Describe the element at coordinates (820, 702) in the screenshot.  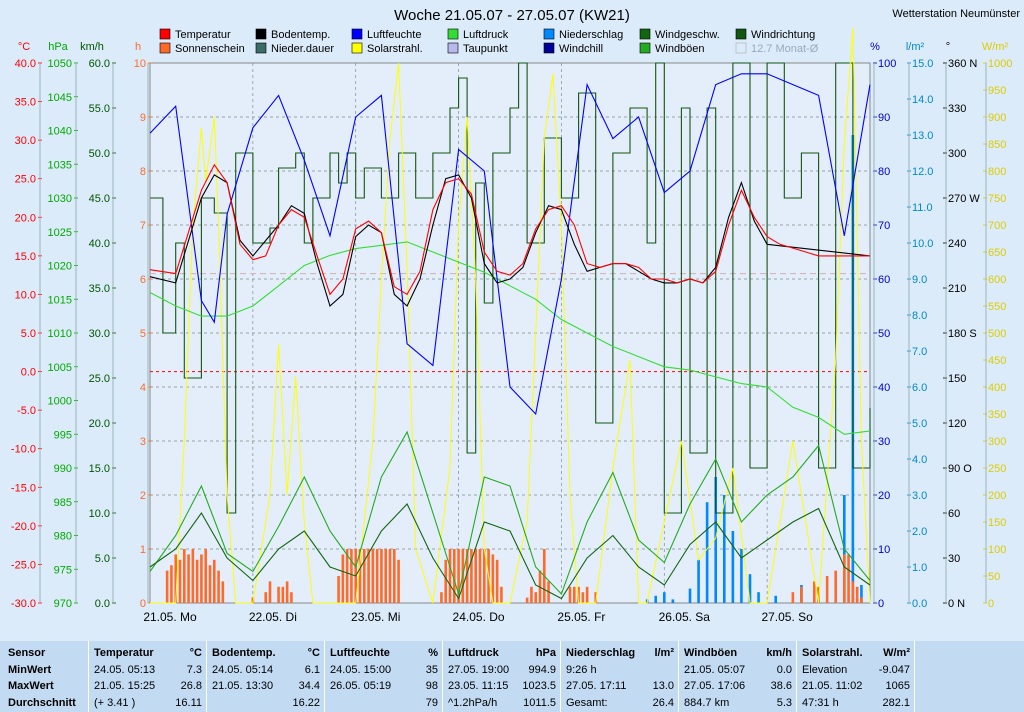
I see `stats-cell-left: 47:31 h` at that location.